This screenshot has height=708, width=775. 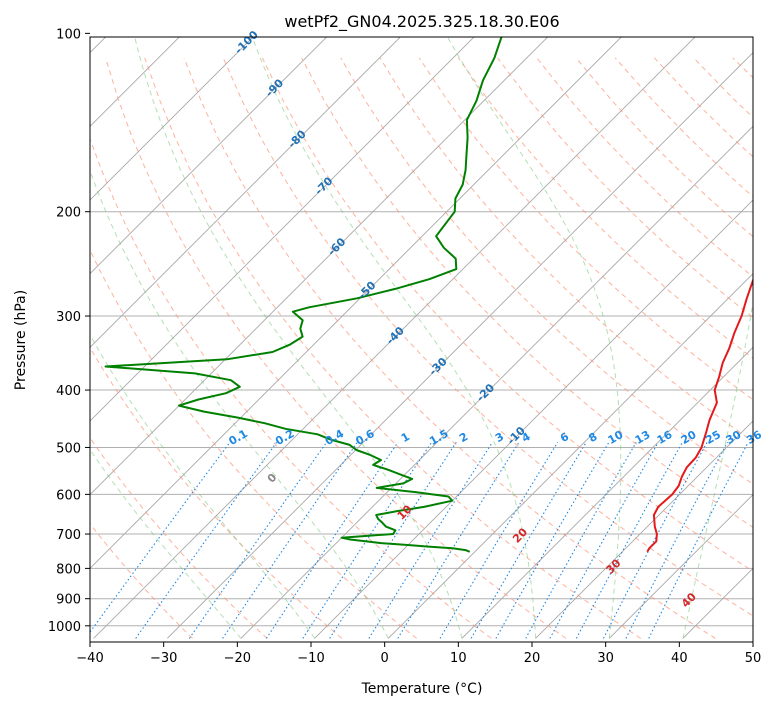 I want to click on mixing-ratio-label: 4, so click(x=525, y=437).